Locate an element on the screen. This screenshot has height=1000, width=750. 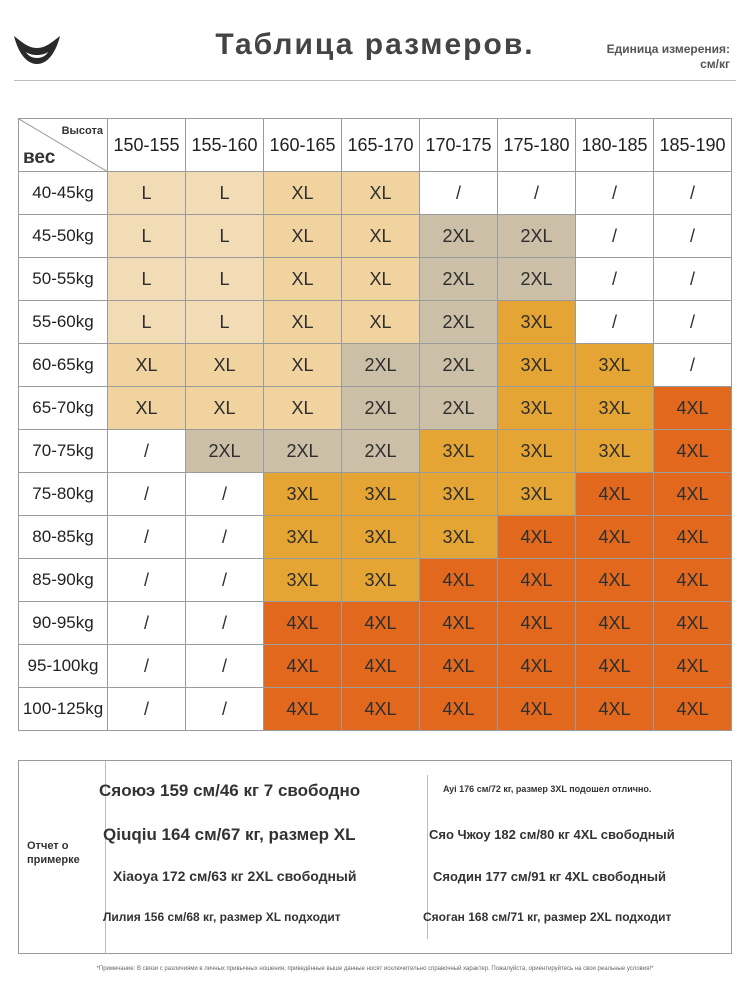
height-column-header: 150-155 is located at coordinates (146, 145).